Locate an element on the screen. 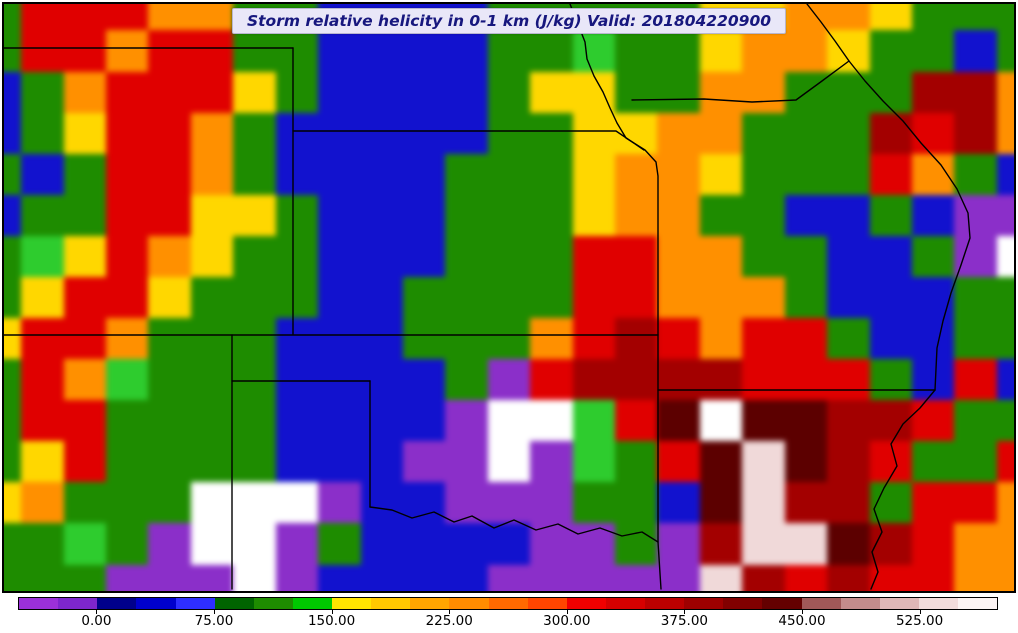 The image size is (1018, 633). border-red-river-ok-tx is located at coordinates (514, 524).